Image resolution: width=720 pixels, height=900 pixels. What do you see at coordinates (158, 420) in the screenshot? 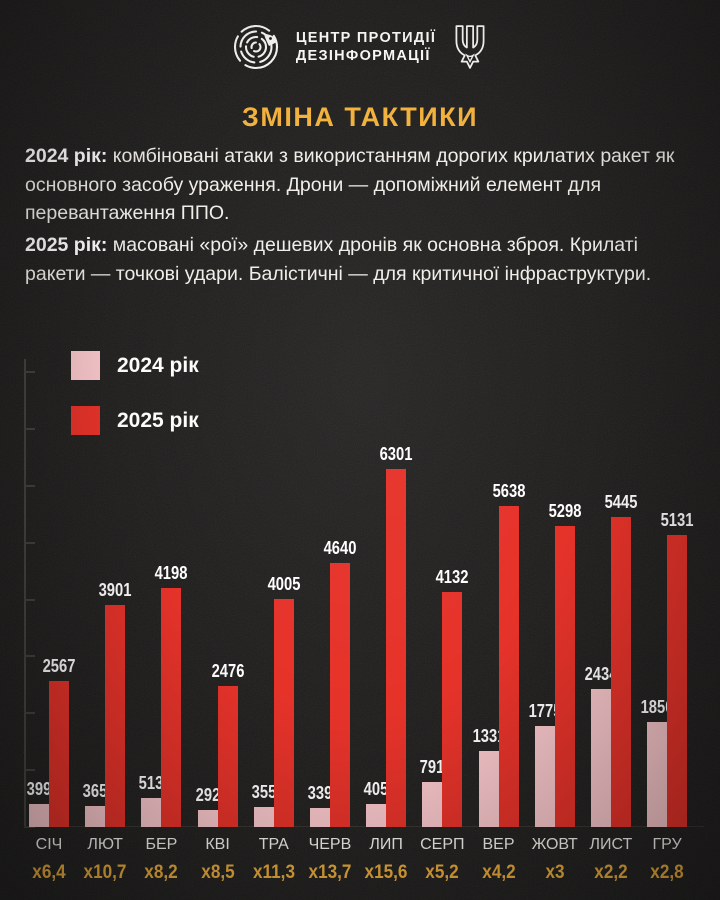
I see `legend-label: 2025 рік` at bounding box center [158, 420].